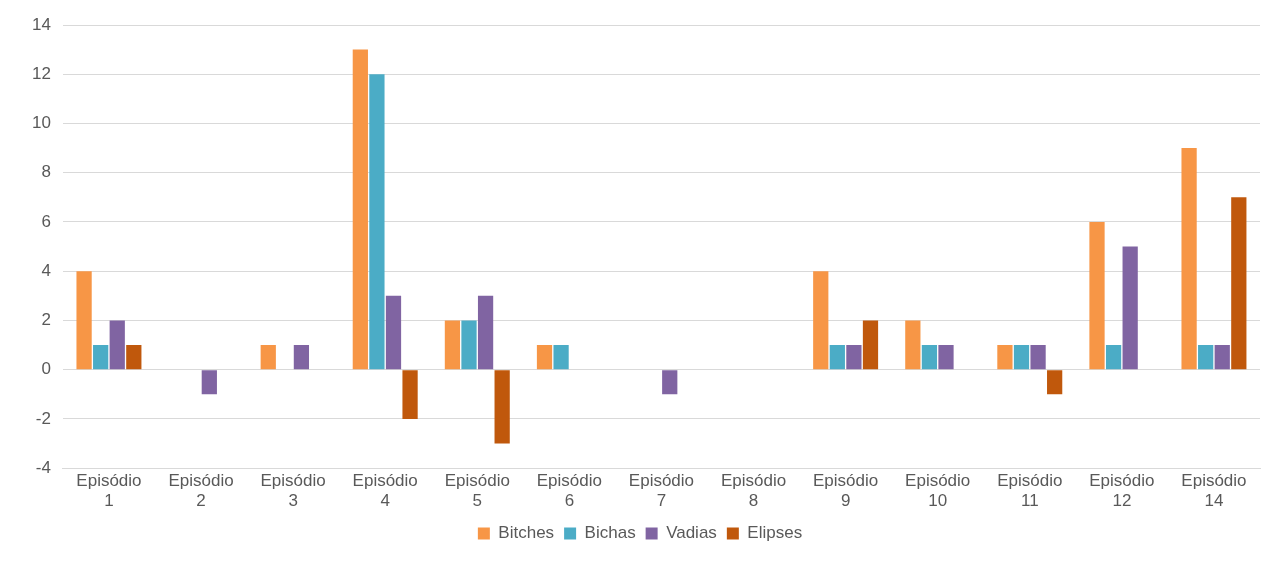 This screenshot has width=1285, height=562. What do you see at coordinates (46, 270) in the screenshot?
I see `y-tick-label: 4` at bounding box center [46, 270].